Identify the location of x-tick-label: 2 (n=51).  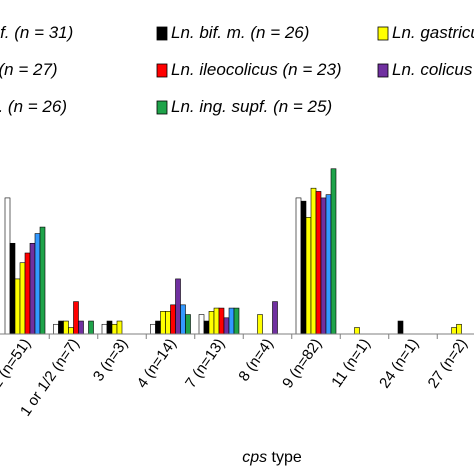
(17, 364).